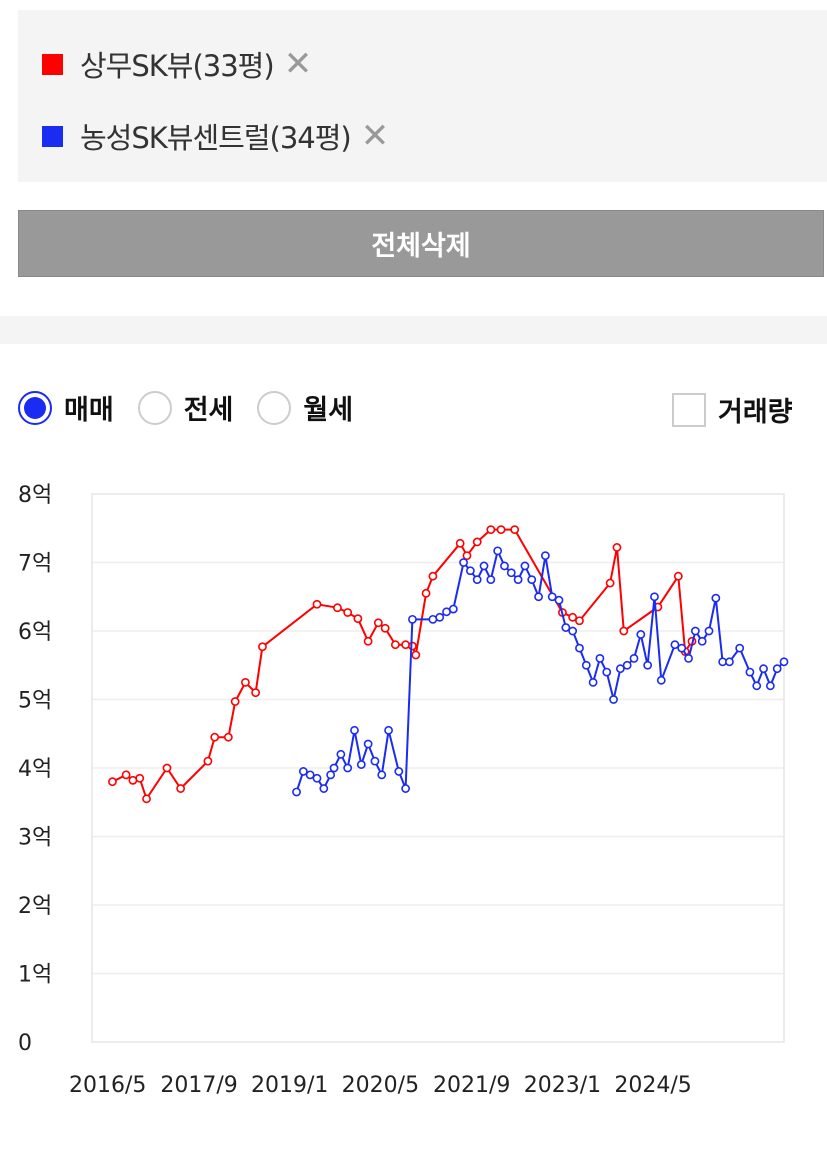  Describe the element at coordinates (35, 407) in the screenshot. I see `radio-selected-icon` at that location.